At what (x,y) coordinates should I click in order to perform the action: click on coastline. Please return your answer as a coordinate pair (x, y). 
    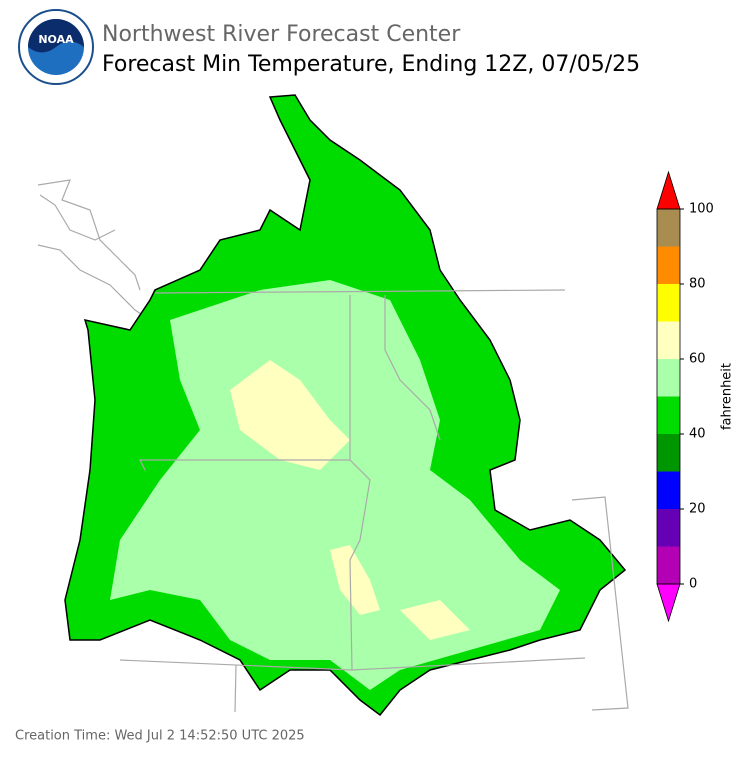
    Looking at the image, I should click on (94, 250).